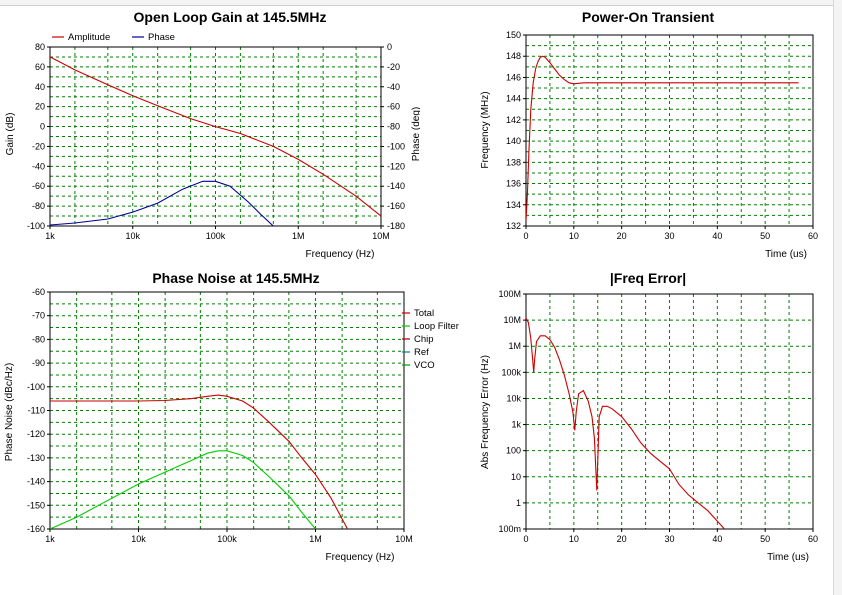 The height and width of the screenshot is (595, 842). I want to click on y2-tick-label: -60, so click(393, 107).